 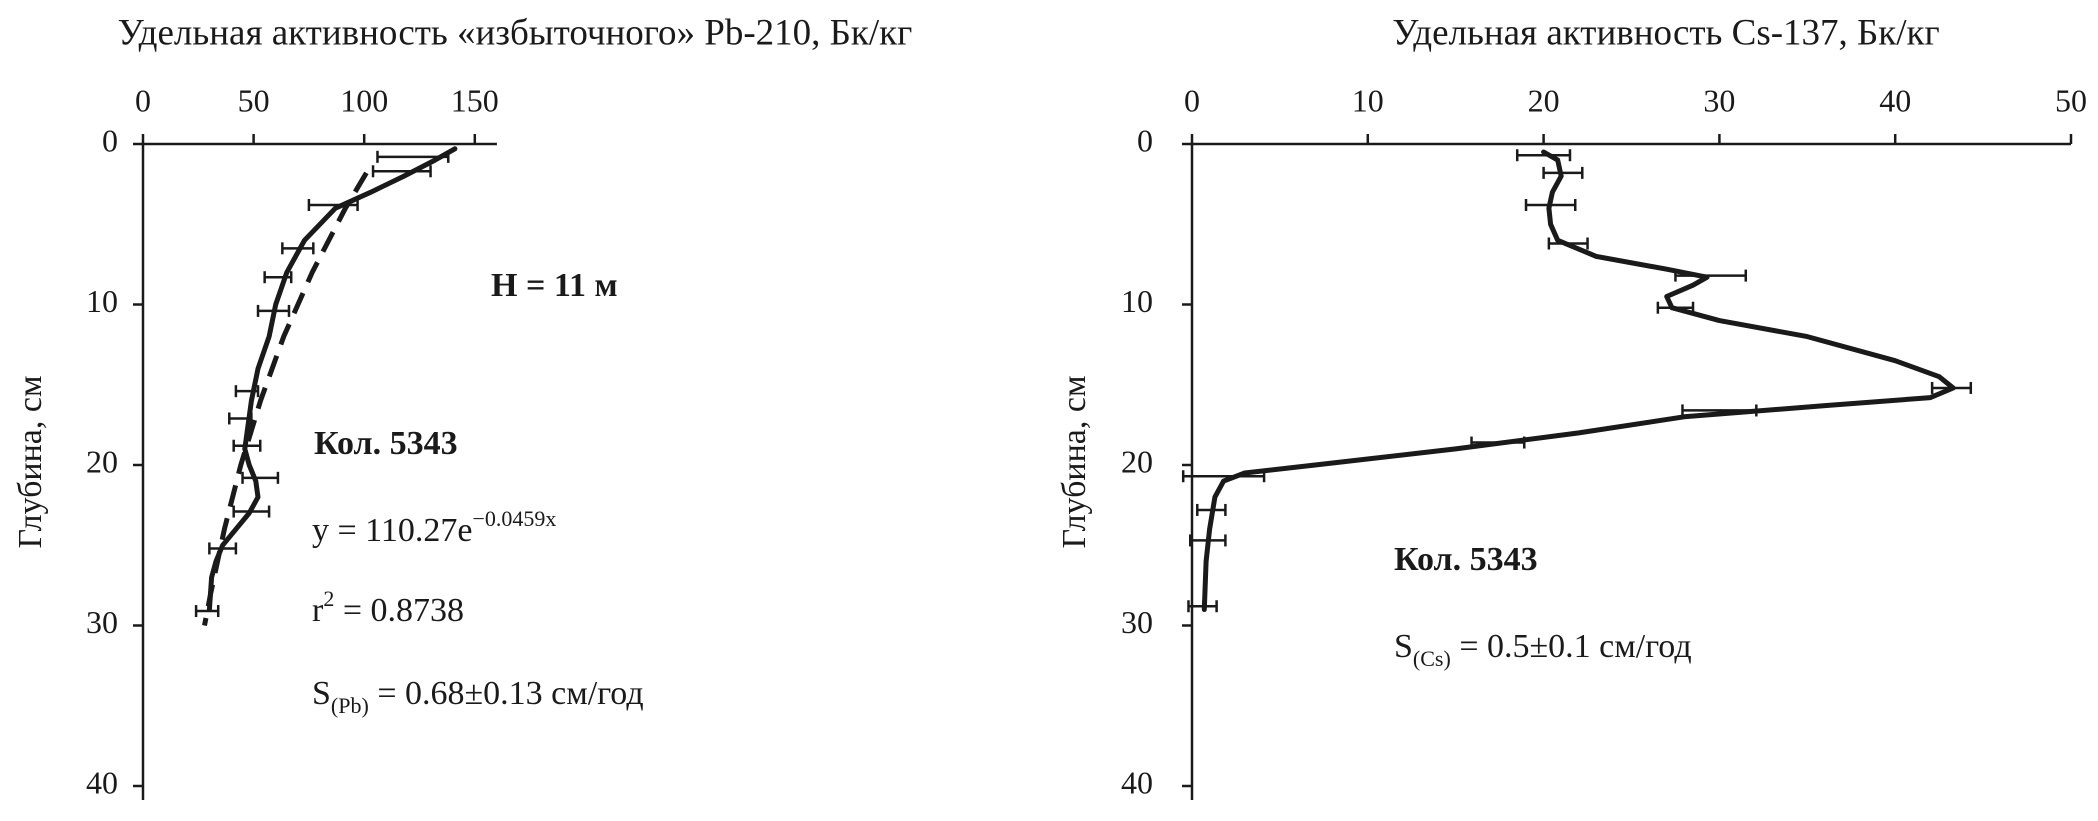 I want to click on x-tick-label: 100, so click(x=364, y=100).